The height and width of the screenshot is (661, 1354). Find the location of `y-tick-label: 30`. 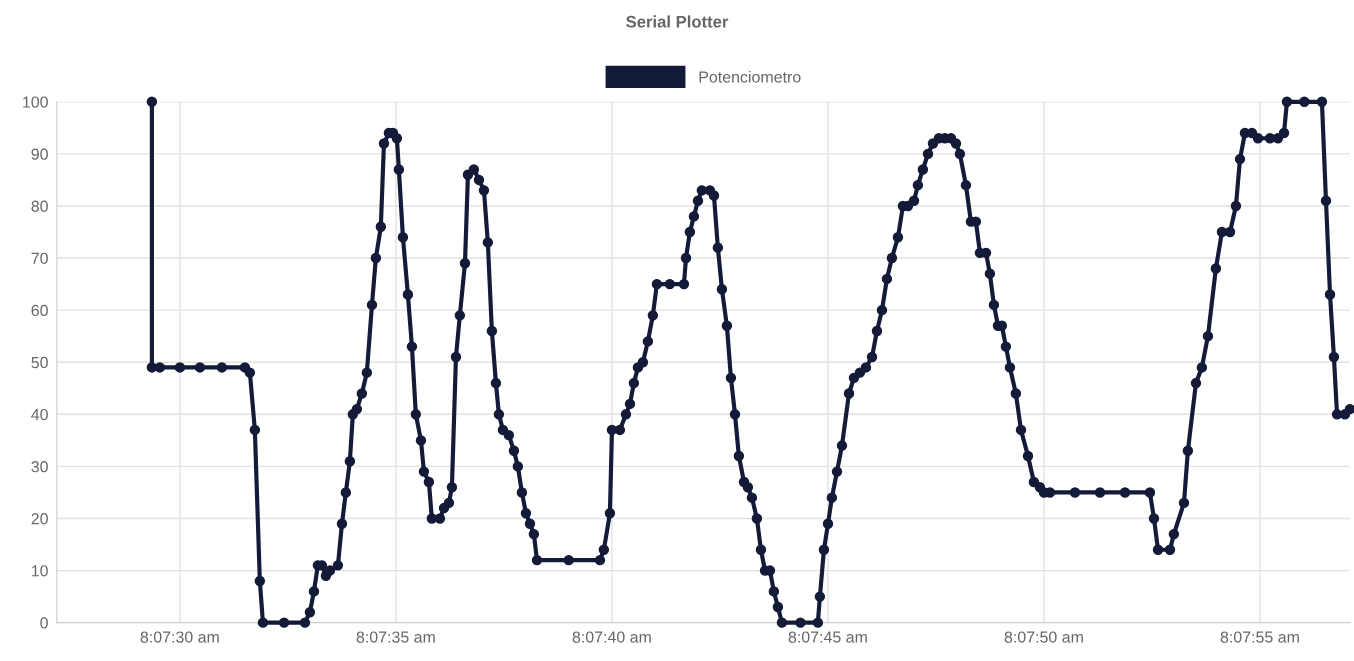

y-tick-label: 30 is located at coordinates (39, 467).